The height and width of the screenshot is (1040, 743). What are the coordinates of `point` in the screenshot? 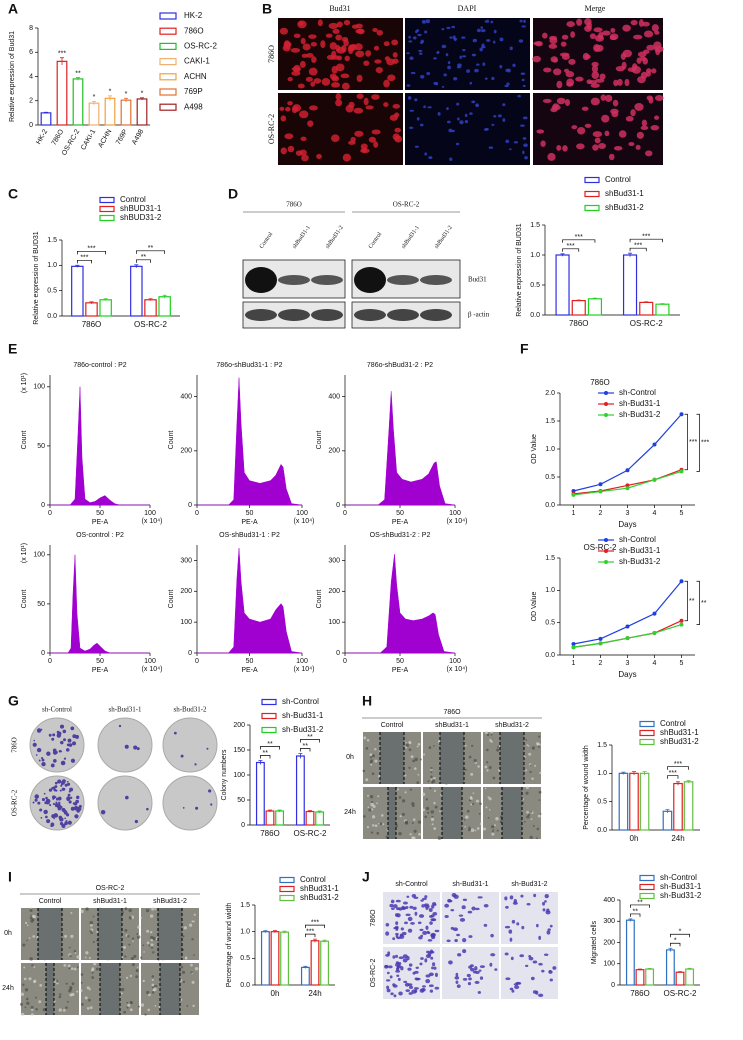 It's located at (681, 414).